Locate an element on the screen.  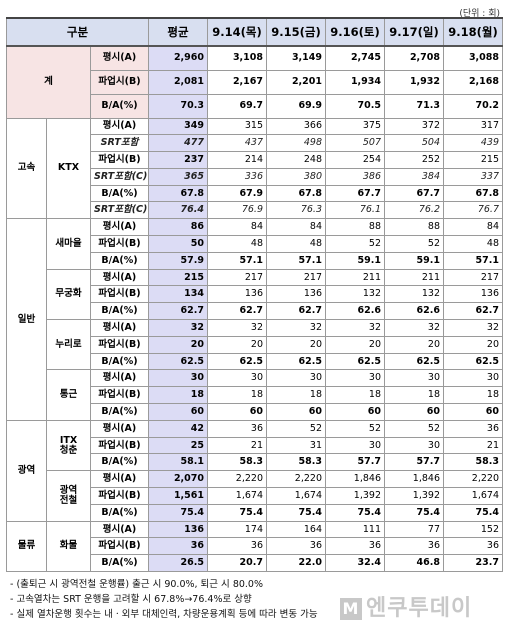
day-value: 21 is located at coordinates (473, 445).